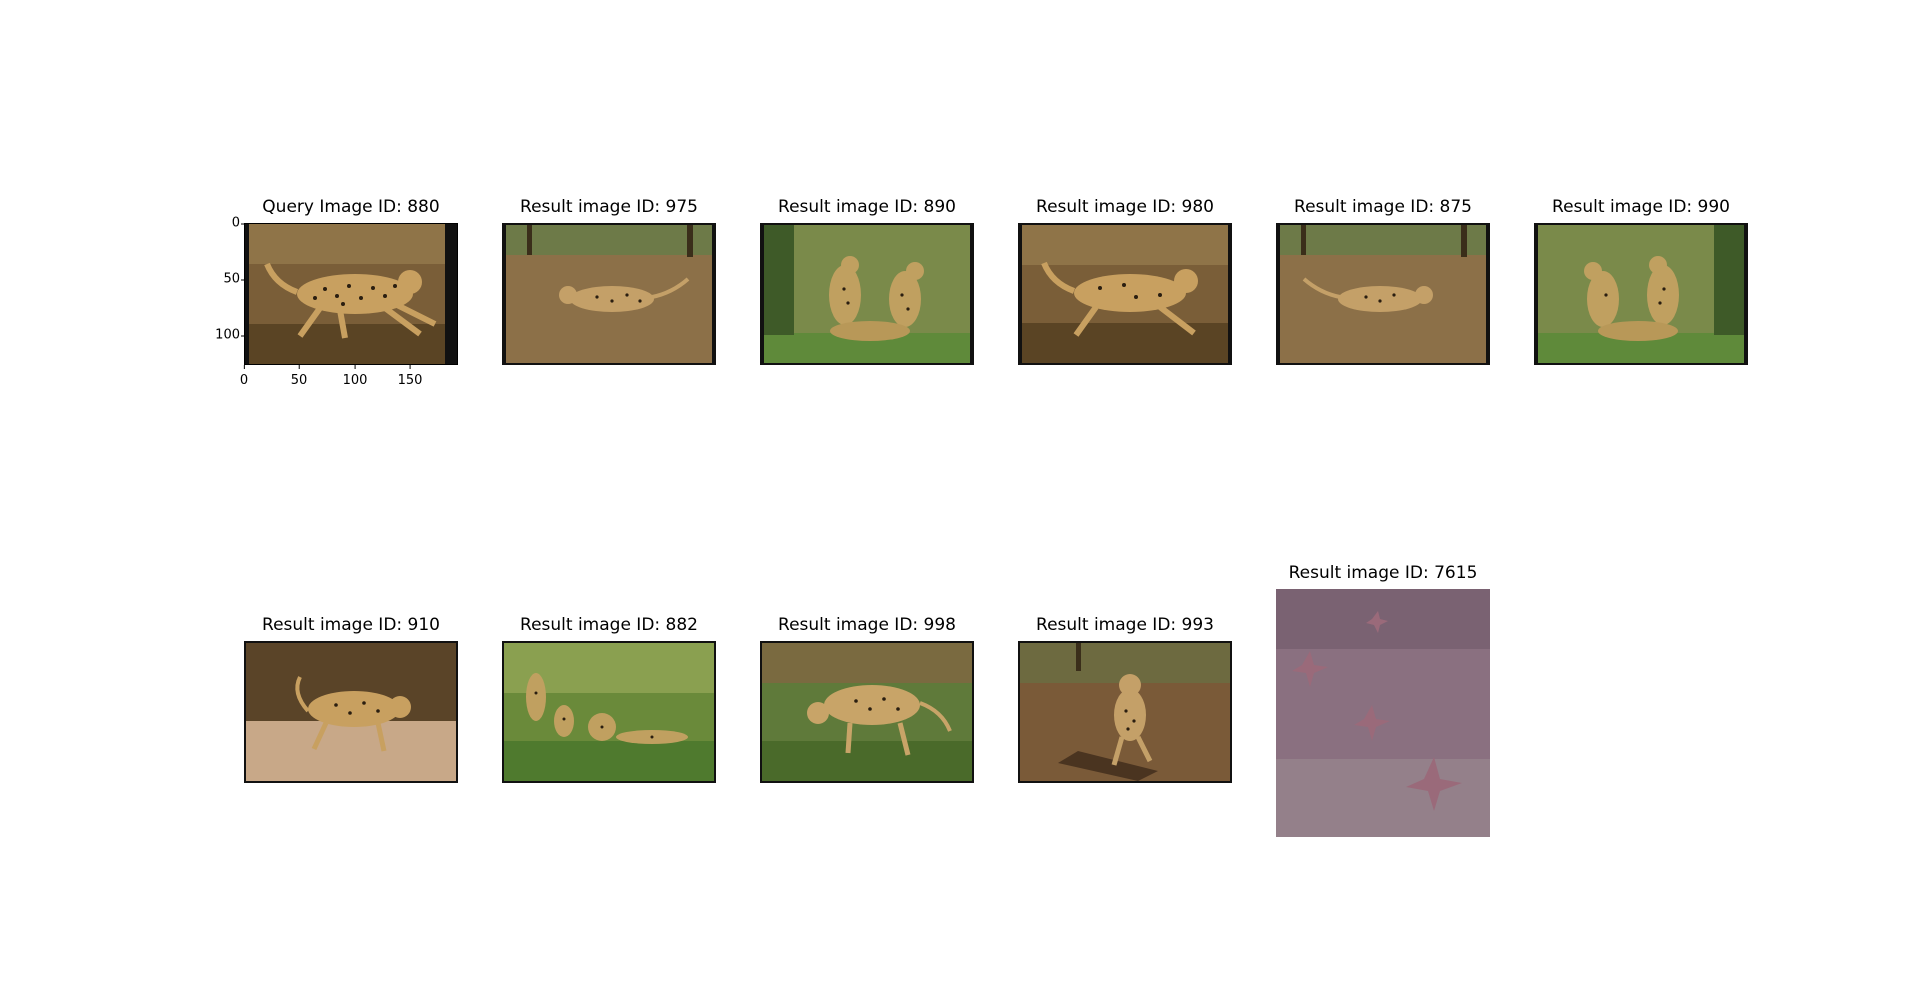 This screenshot has height=984, width=1920. I want to click on result-title: Result image ID: 875, so click(1383, 207).